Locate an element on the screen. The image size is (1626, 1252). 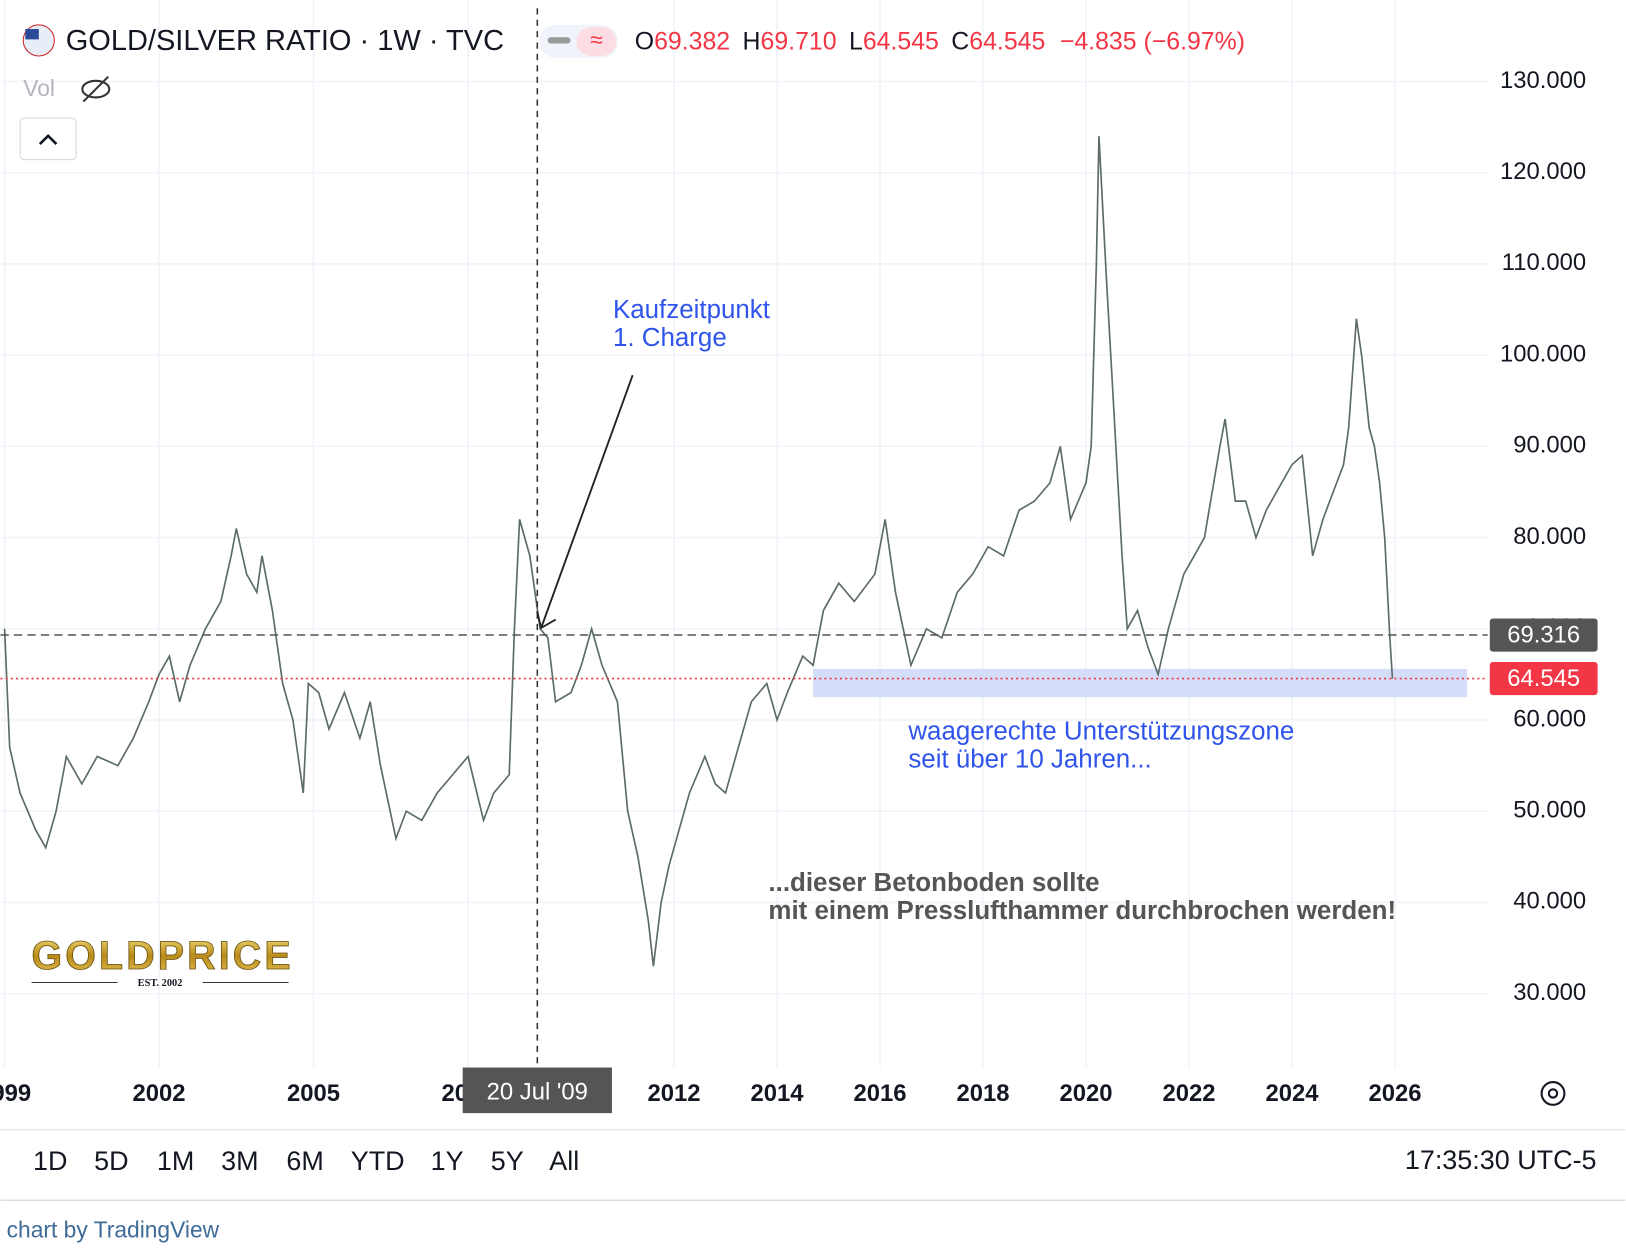
x-tick-label: 2002 is located at coordinates (159, 1093).